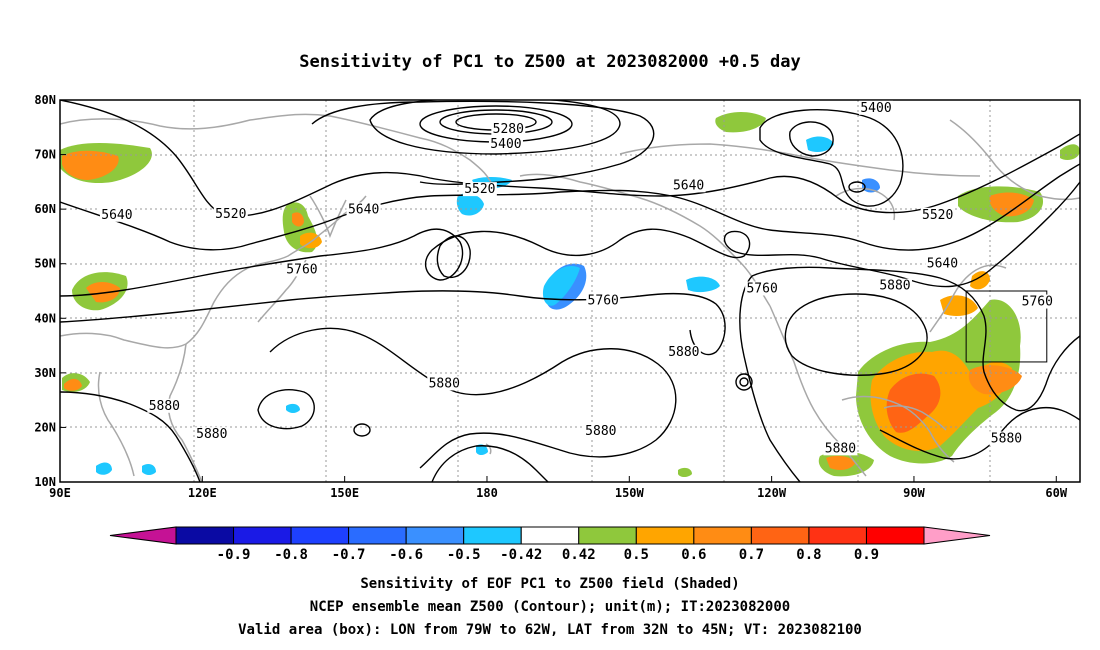  Describe the element at coordinates (277, 152) in the screenshot. I see `coastline-asia-north` at that location.